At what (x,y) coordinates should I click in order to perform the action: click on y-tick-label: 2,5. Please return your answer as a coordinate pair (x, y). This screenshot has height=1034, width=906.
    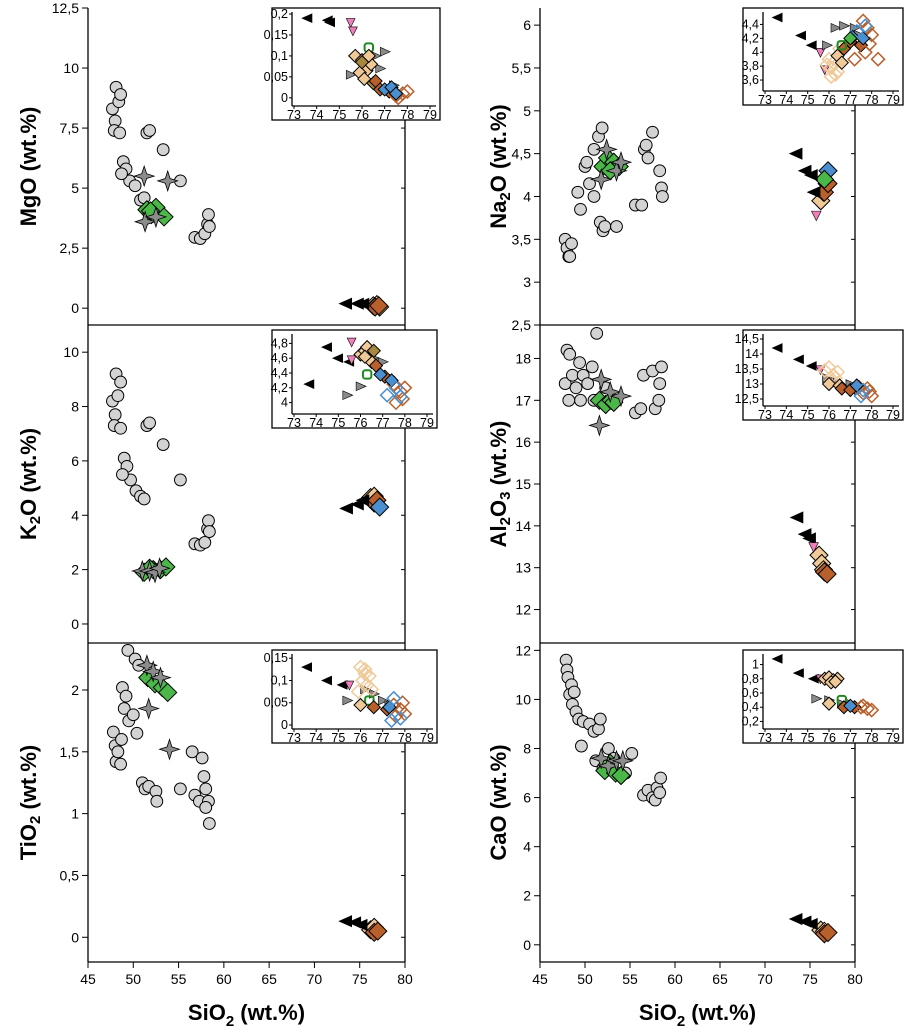
    Looking at the image, I should click on (70, 248).